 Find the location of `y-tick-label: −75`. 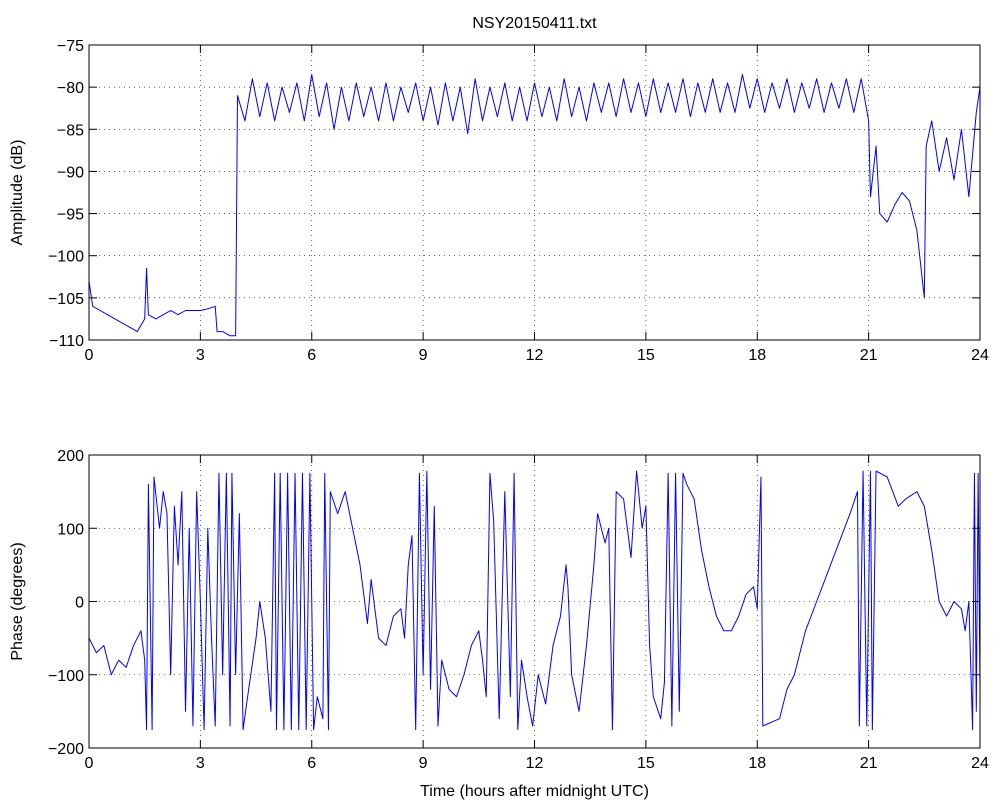

y-tick-label: −75 is located at coordinates (70, 46).